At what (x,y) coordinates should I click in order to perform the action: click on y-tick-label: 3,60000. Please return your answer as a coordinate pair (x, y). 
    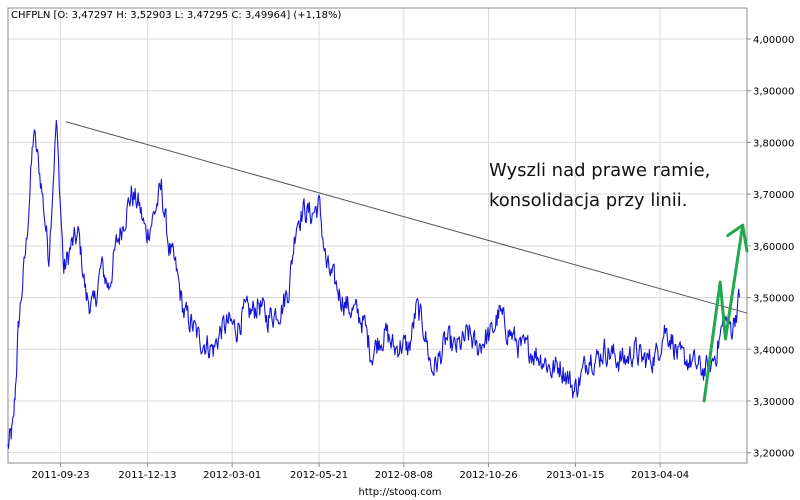
    Looking at the image, I should click on (773, 247).